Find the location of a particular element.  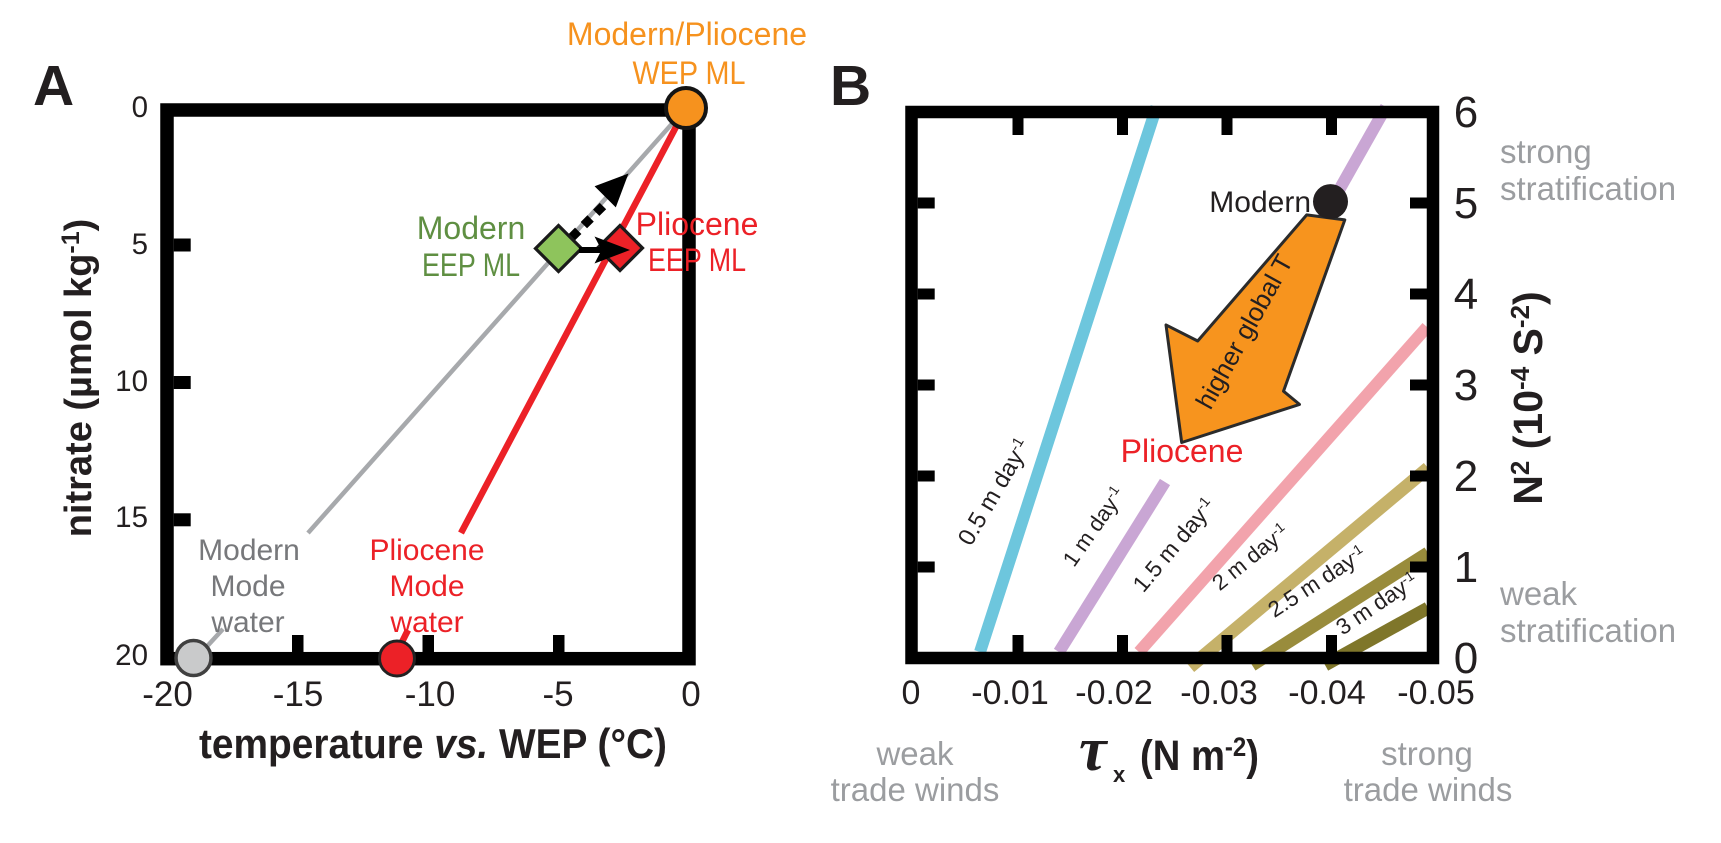

svg-text: -0.01 is located at coordinates (1010, 693).